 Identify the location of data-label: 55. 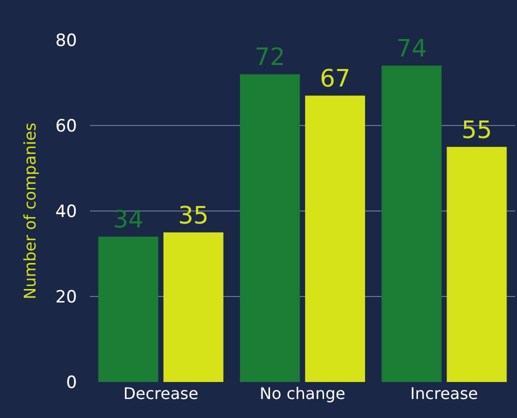
(476, 130).